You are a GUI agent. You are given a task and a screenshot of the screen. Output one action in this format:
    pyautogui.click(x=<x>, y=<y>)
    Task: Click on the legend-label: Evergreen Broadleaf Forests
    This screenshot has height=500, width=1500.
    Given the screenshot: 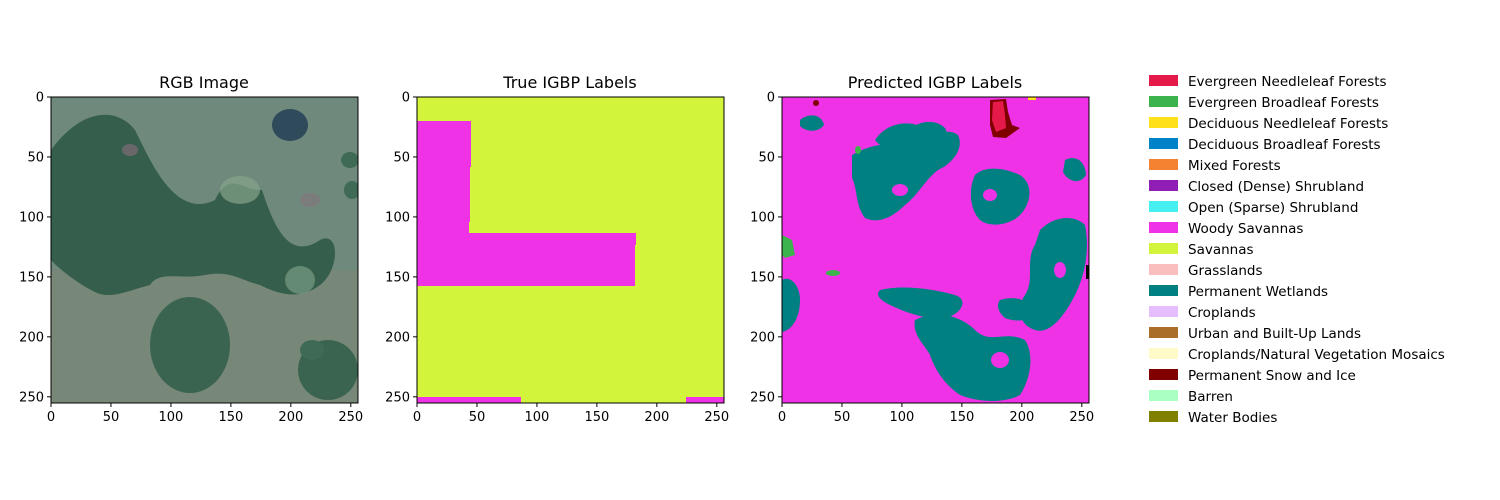 What is the action you would take?
    pyautogui.click(x=1283, y=103)
    